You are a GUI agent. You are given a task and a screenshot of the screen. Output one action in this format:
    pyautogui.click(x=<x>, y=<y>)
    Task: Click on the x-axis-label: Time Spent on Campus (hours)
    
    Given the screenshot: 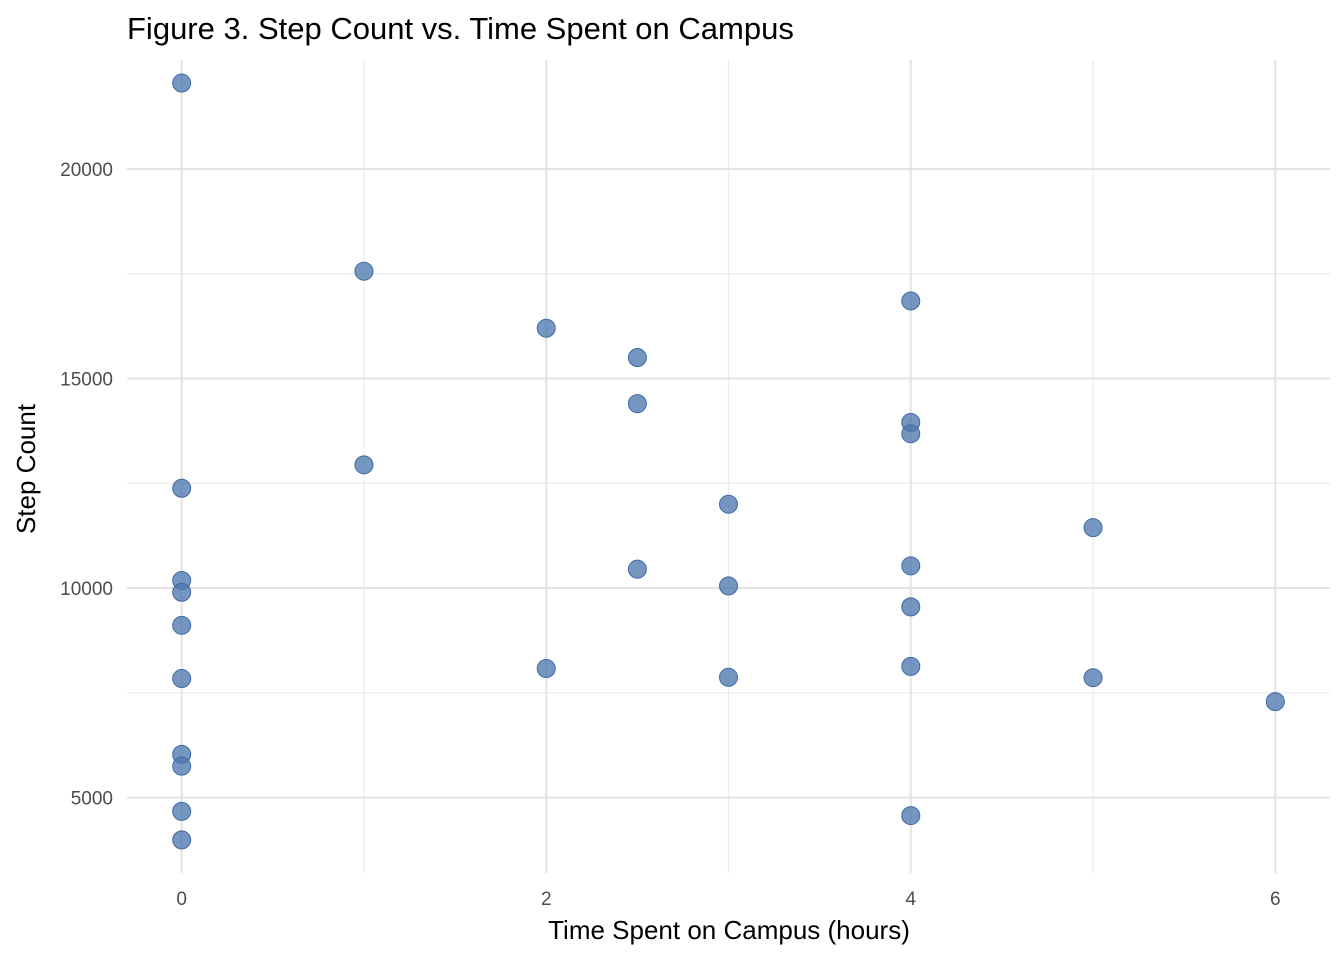 What is the action you would take?
    pyautogui.click(x=729, y=930)
    